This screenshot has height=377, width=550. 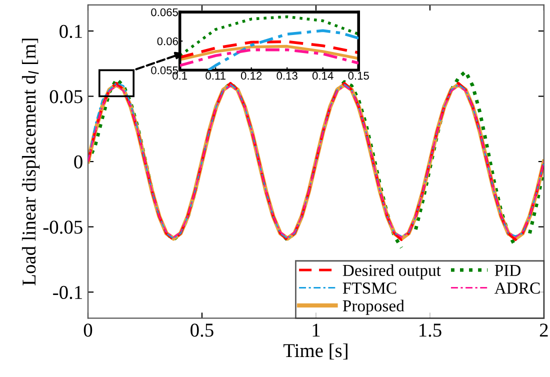 I want to click on x-tick-label: 0.5, so click(x=202, y=330).